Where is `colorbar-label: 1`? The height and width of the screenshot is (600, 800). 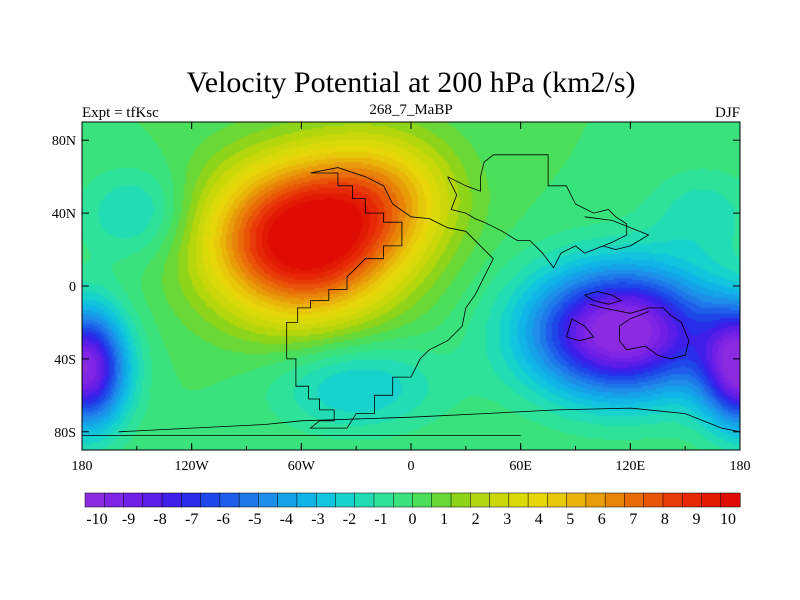
colorbar-label: 1 is located at coordinates (444, 519).